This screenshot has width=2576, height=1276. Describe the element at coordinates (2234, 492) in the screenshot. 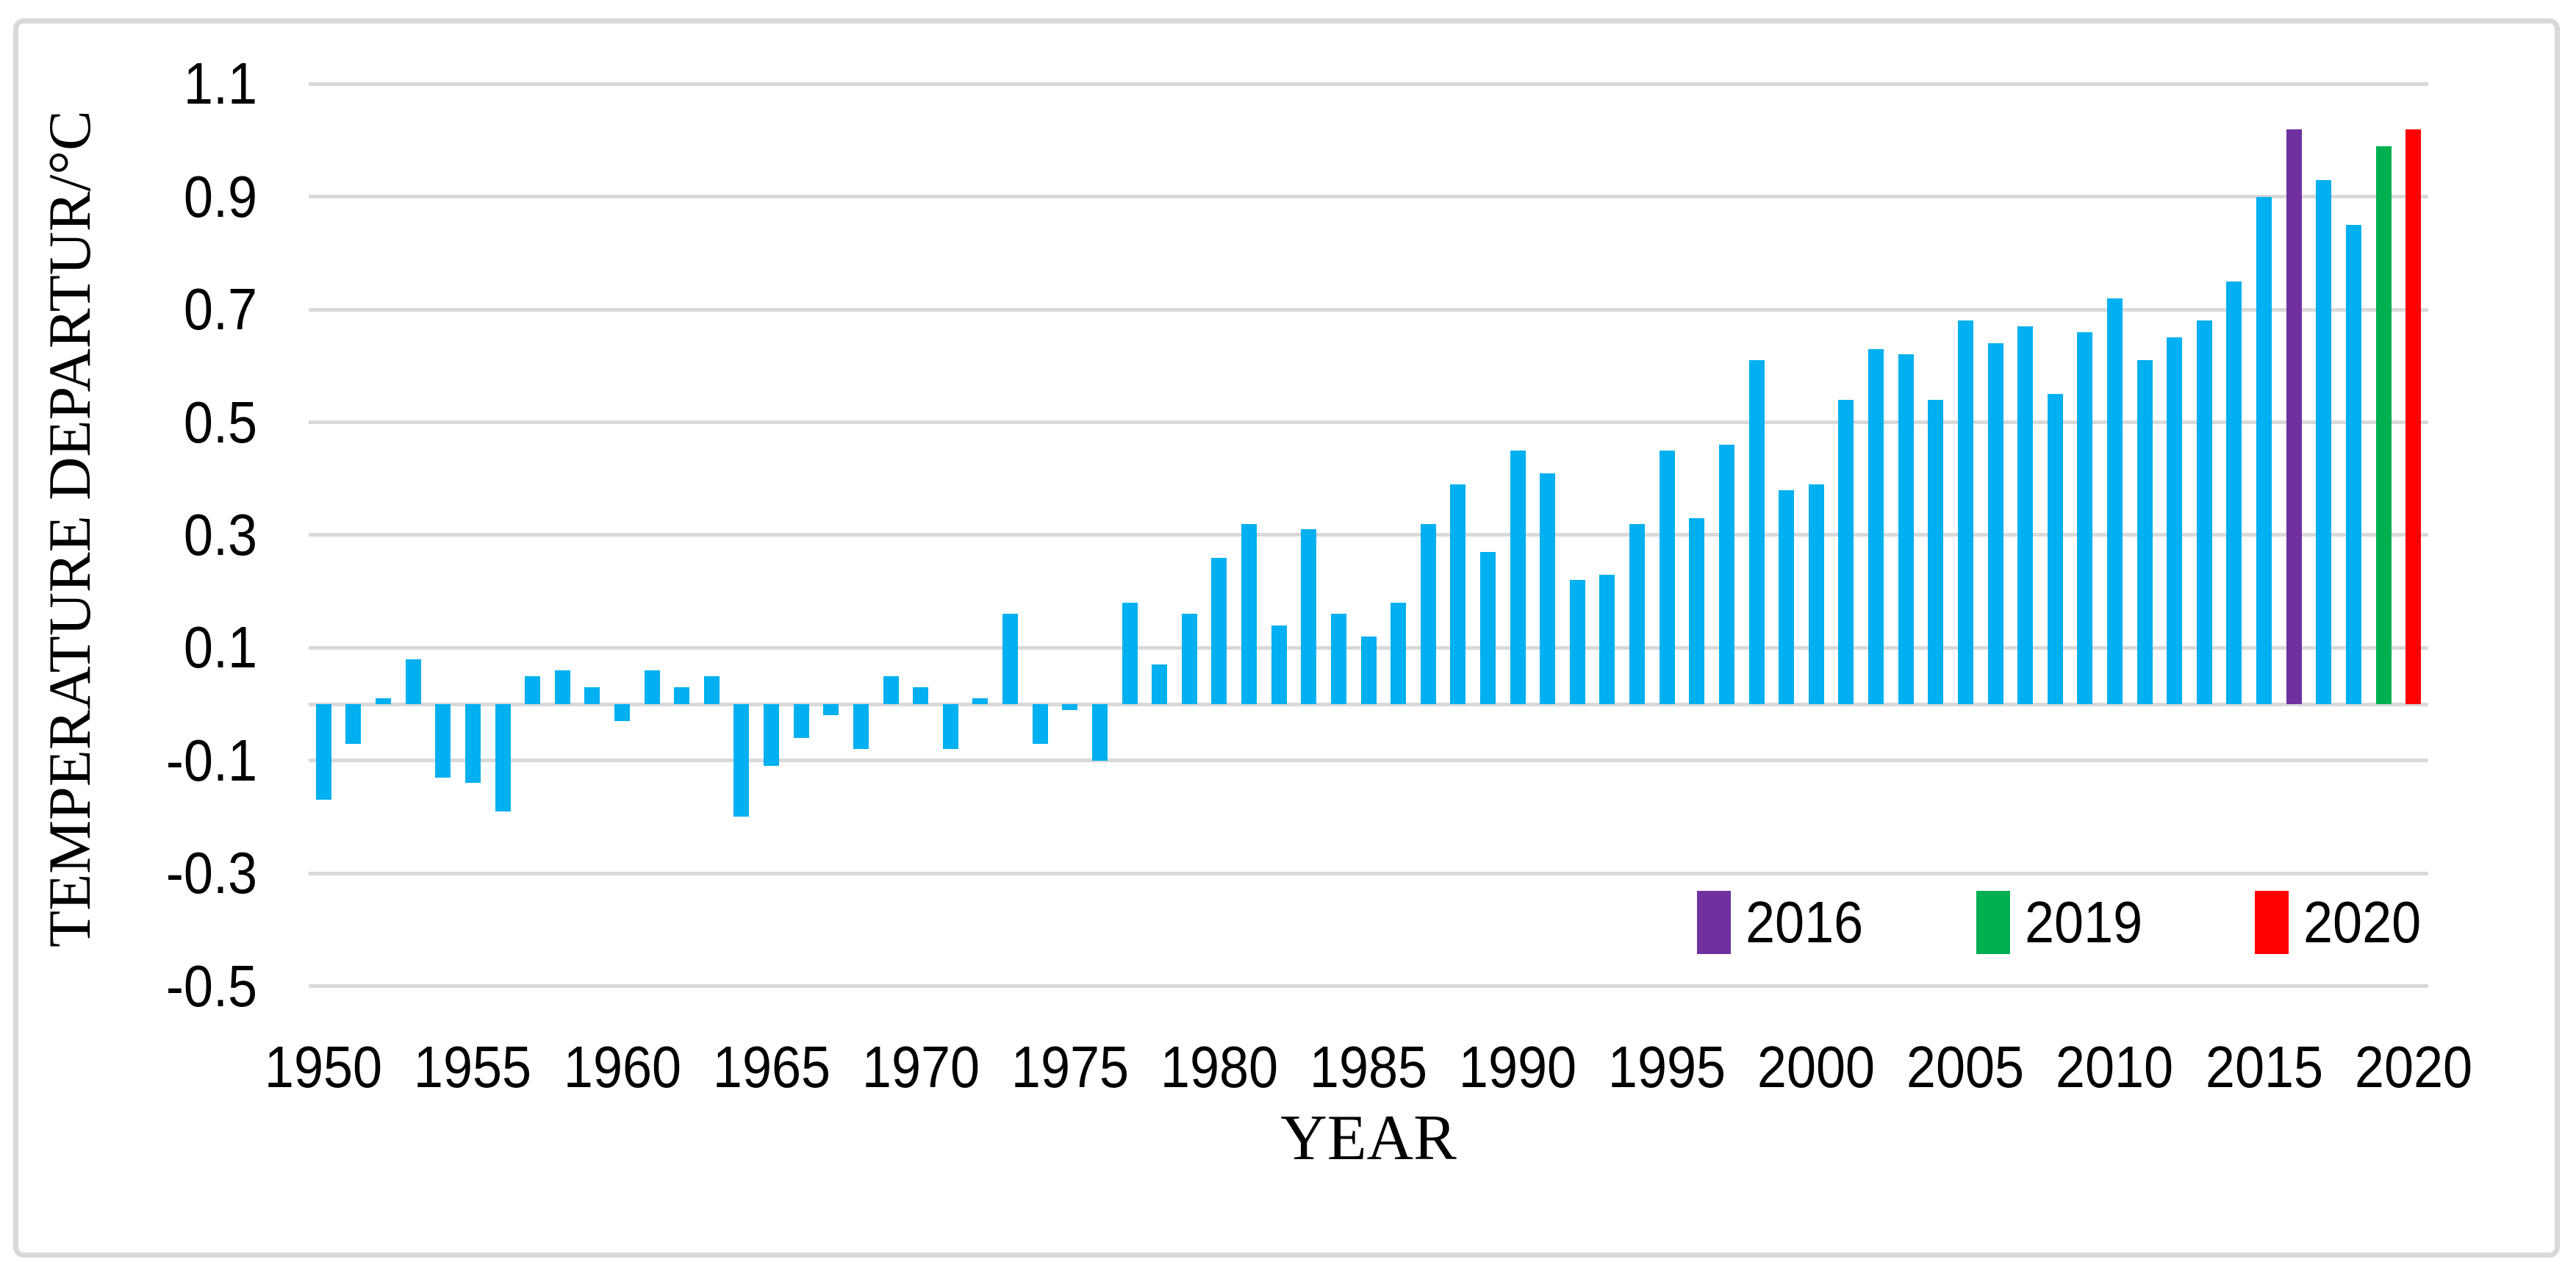

I see `bar-2014` at that location.